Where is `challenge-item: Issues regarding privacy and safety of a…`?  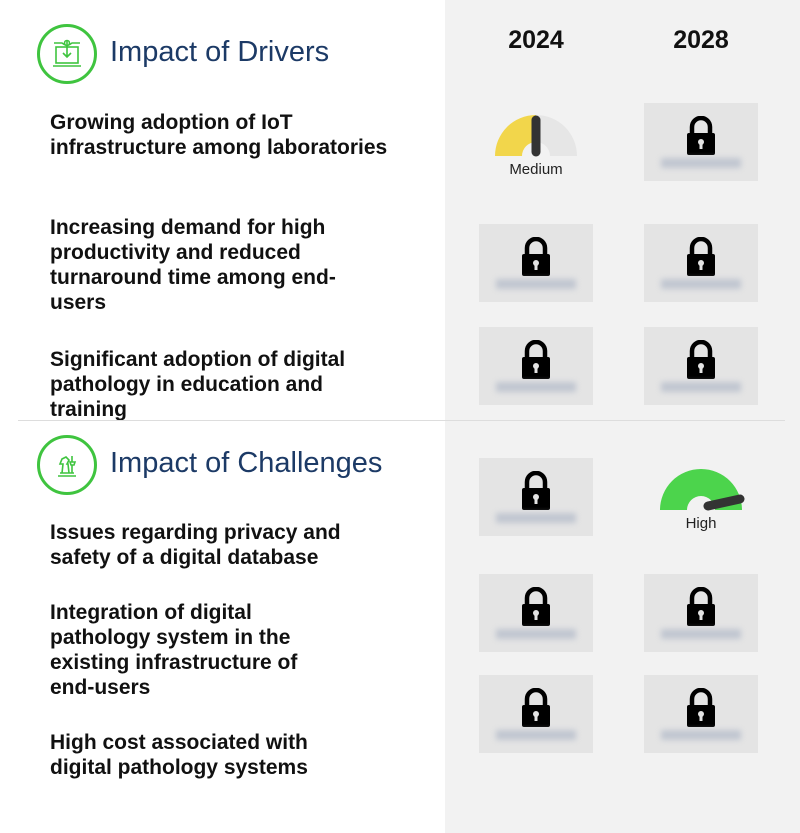 challenge-item: Issues regarding privacy and safety of a… is located at coordinates (195, 545).